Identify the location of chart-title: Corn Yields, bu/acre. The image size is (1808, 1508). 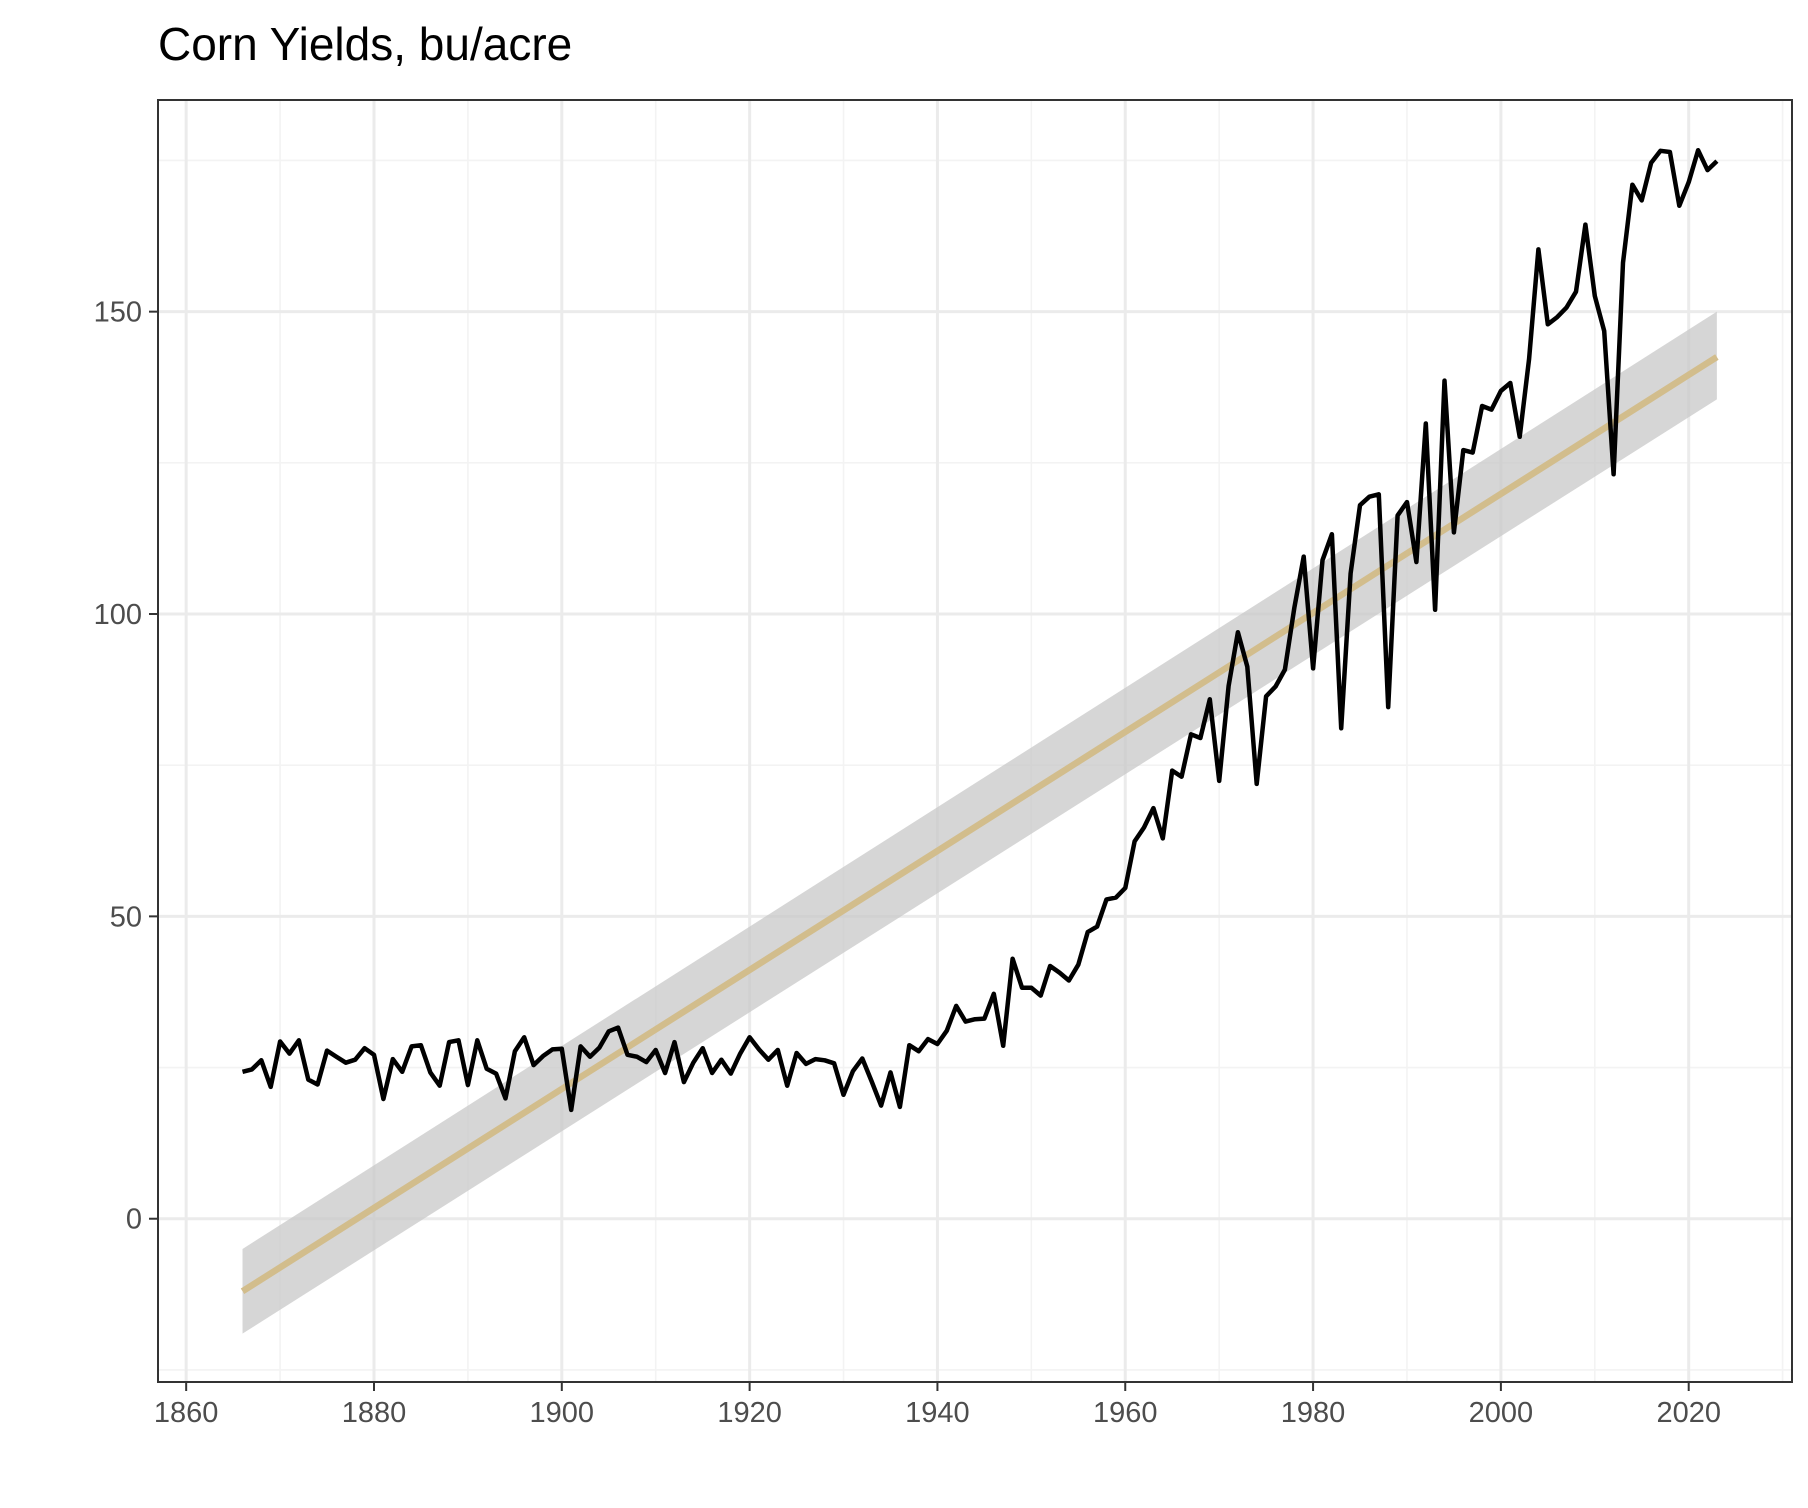
(365, 44).